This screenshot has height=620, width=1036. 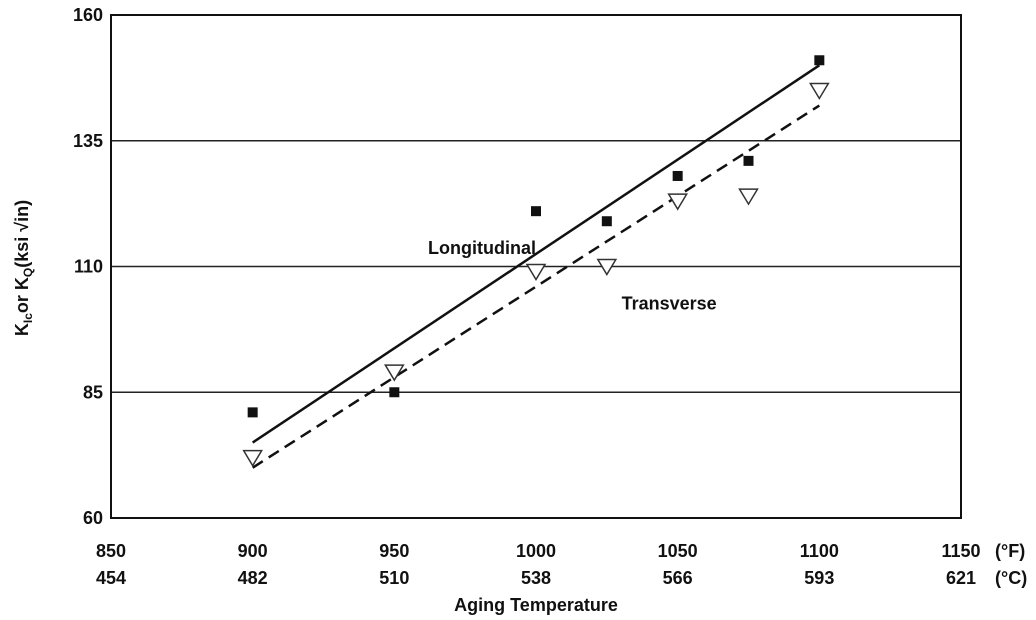 I want to click on y-tick-labels: 60 85 110 135 160, so click(x=88, y=266).